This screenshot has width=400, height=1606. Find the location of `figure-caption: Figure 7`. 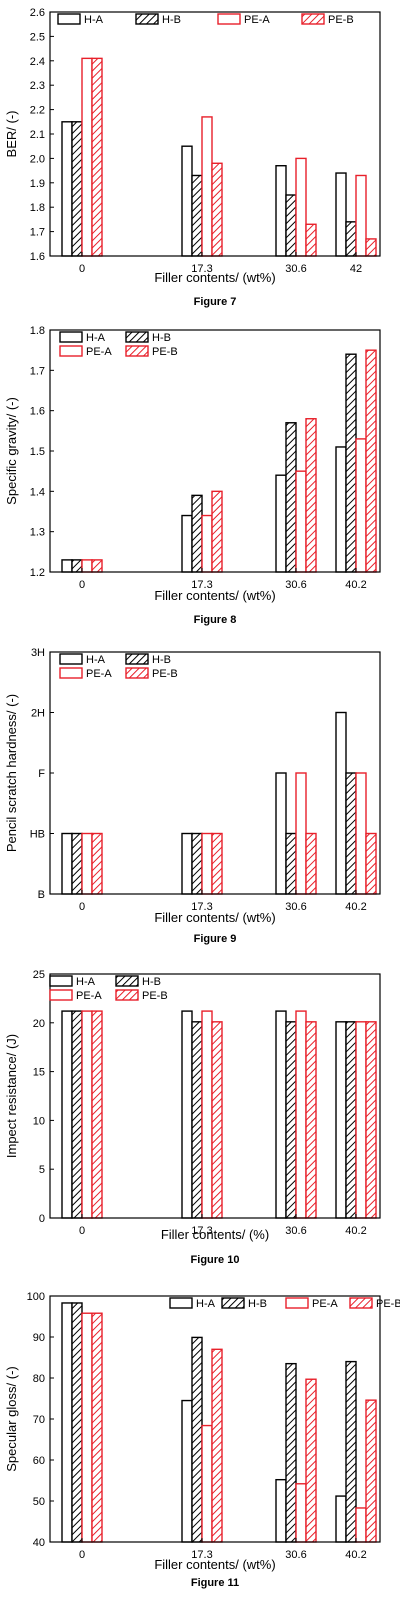

figure-caption: Figure 7 is located at coordinates (215, 302).